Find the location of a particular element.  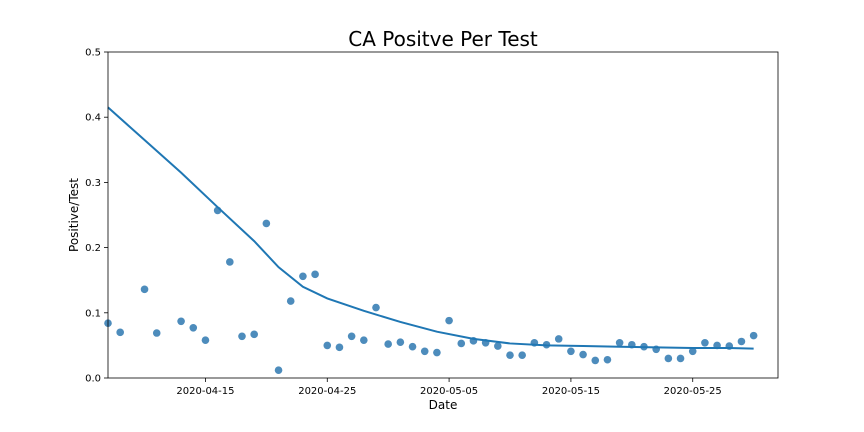

y-tick-label: 0.5 is located at coordinates (93, 53).